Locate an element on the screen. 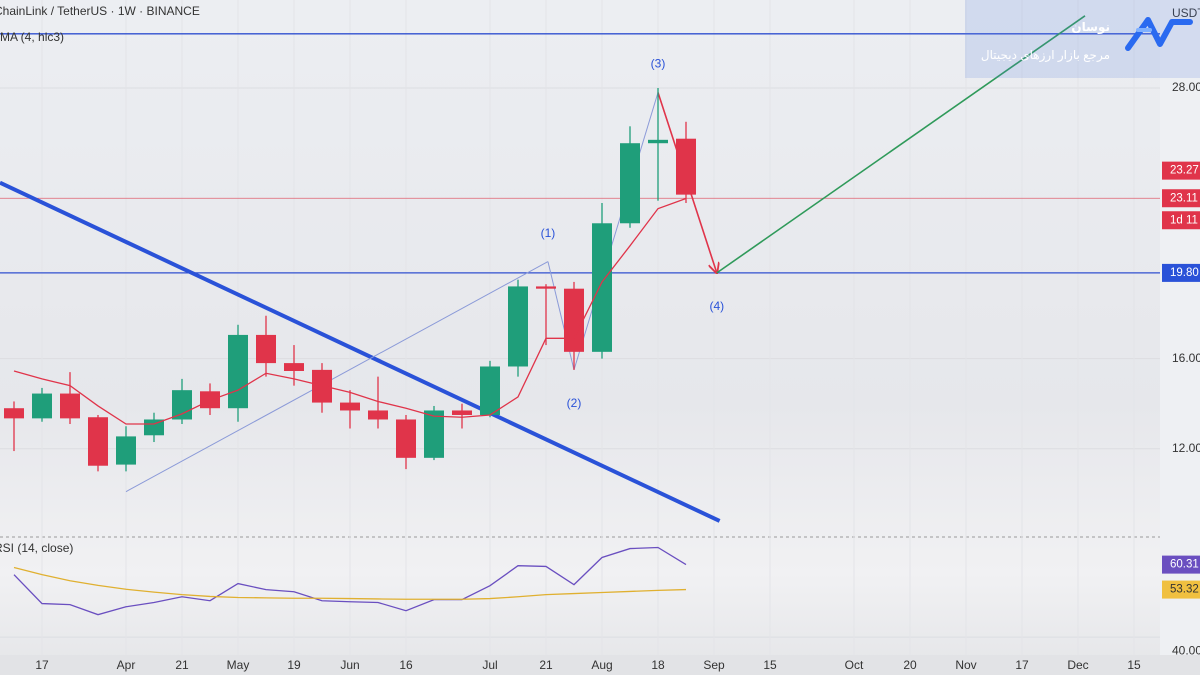 This screenshot has height=675, width=1200. brand-logo is located at coordinates (1159, 34).